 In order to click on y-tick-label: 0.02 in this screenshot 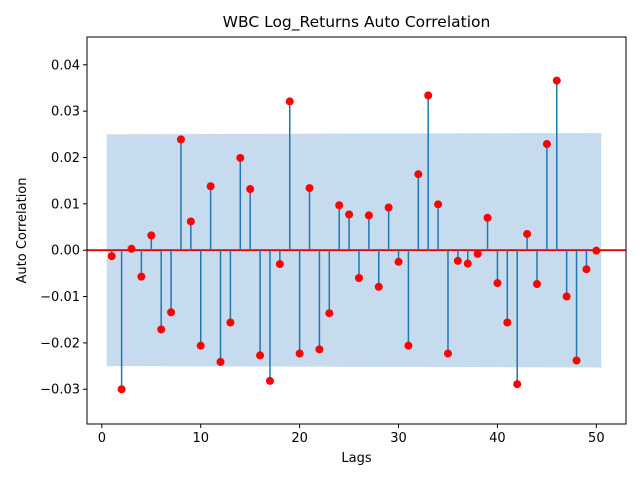, I will do `click(65, 158)`.